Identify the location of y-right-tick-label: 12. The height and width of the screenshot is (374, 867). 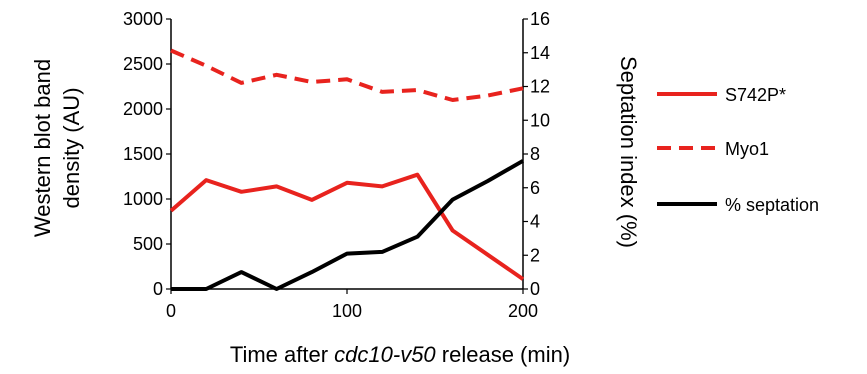
(540, 87).